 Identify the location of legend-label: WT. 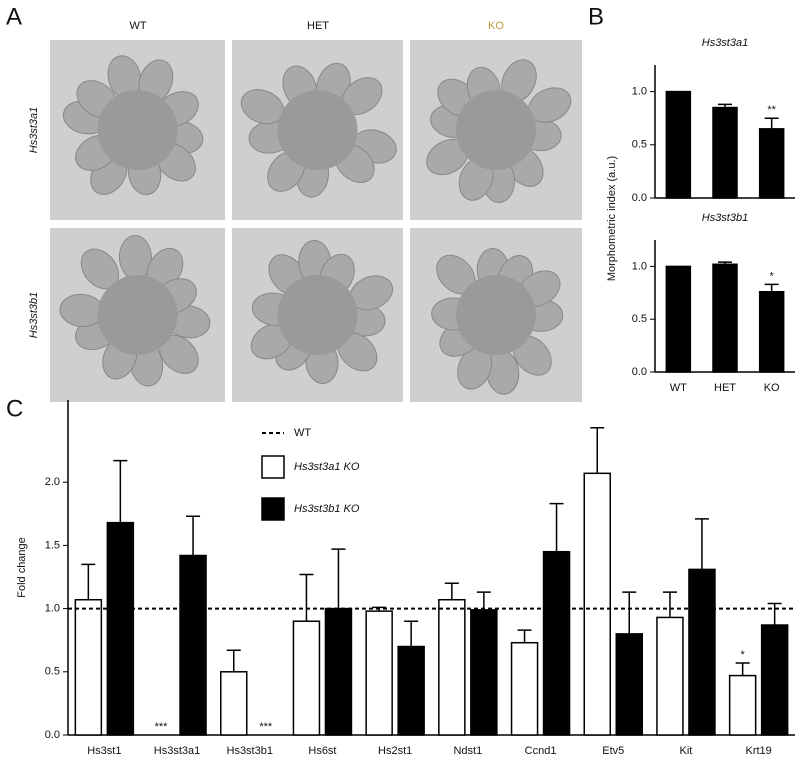
(302, 433).